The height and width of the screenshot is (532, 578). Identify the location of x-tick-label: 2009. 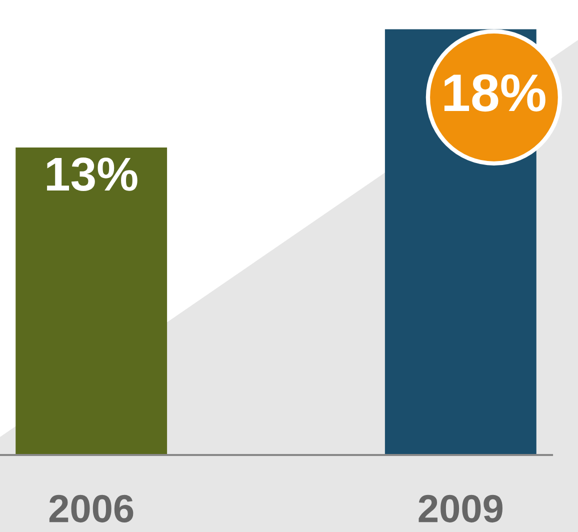
(460, 508).